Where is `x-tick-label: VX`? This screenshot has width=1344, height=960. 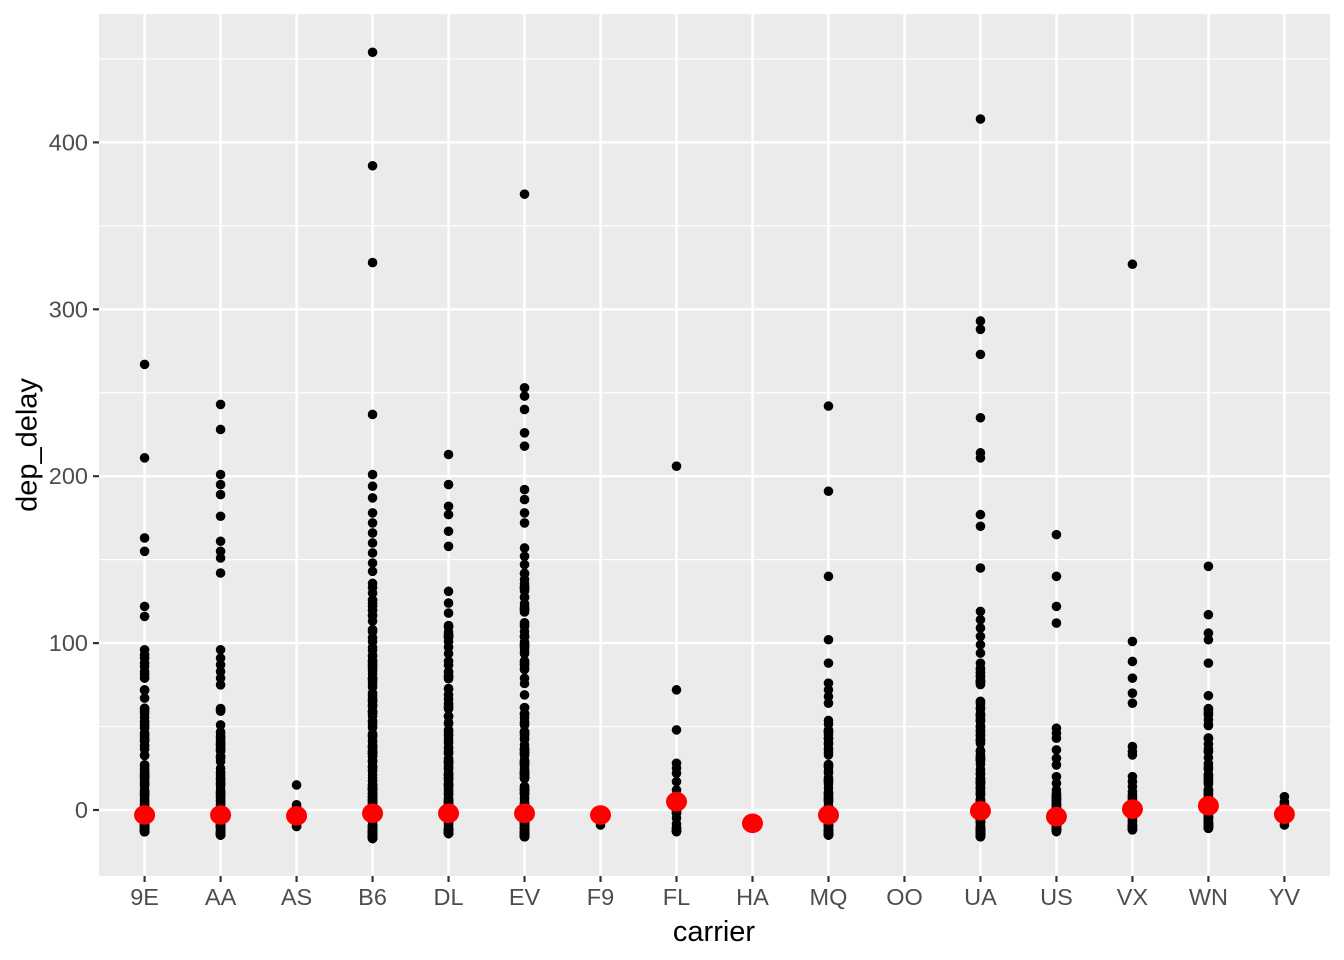 x-tick-label: VX is located at coordinates (1133, 897).